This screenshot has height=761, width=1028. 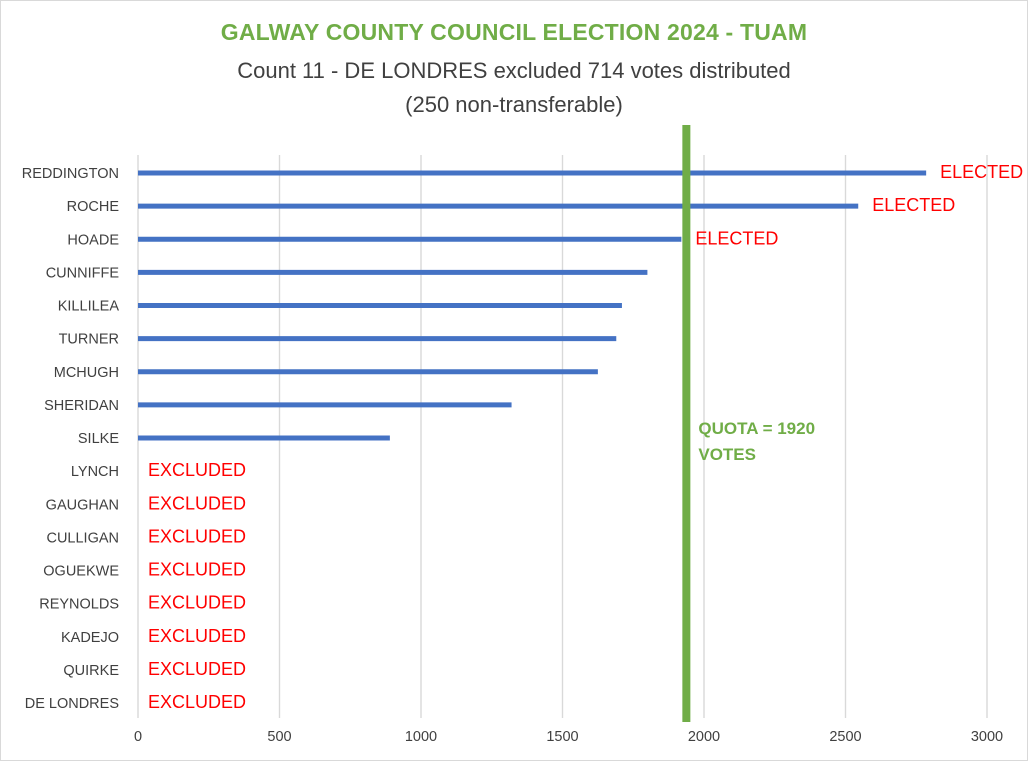 What do you see at coordinates (197, 570) in the screenshot?
I see `status-label-oguekwe: EXCLUDED` at bounding box center [197, 570].